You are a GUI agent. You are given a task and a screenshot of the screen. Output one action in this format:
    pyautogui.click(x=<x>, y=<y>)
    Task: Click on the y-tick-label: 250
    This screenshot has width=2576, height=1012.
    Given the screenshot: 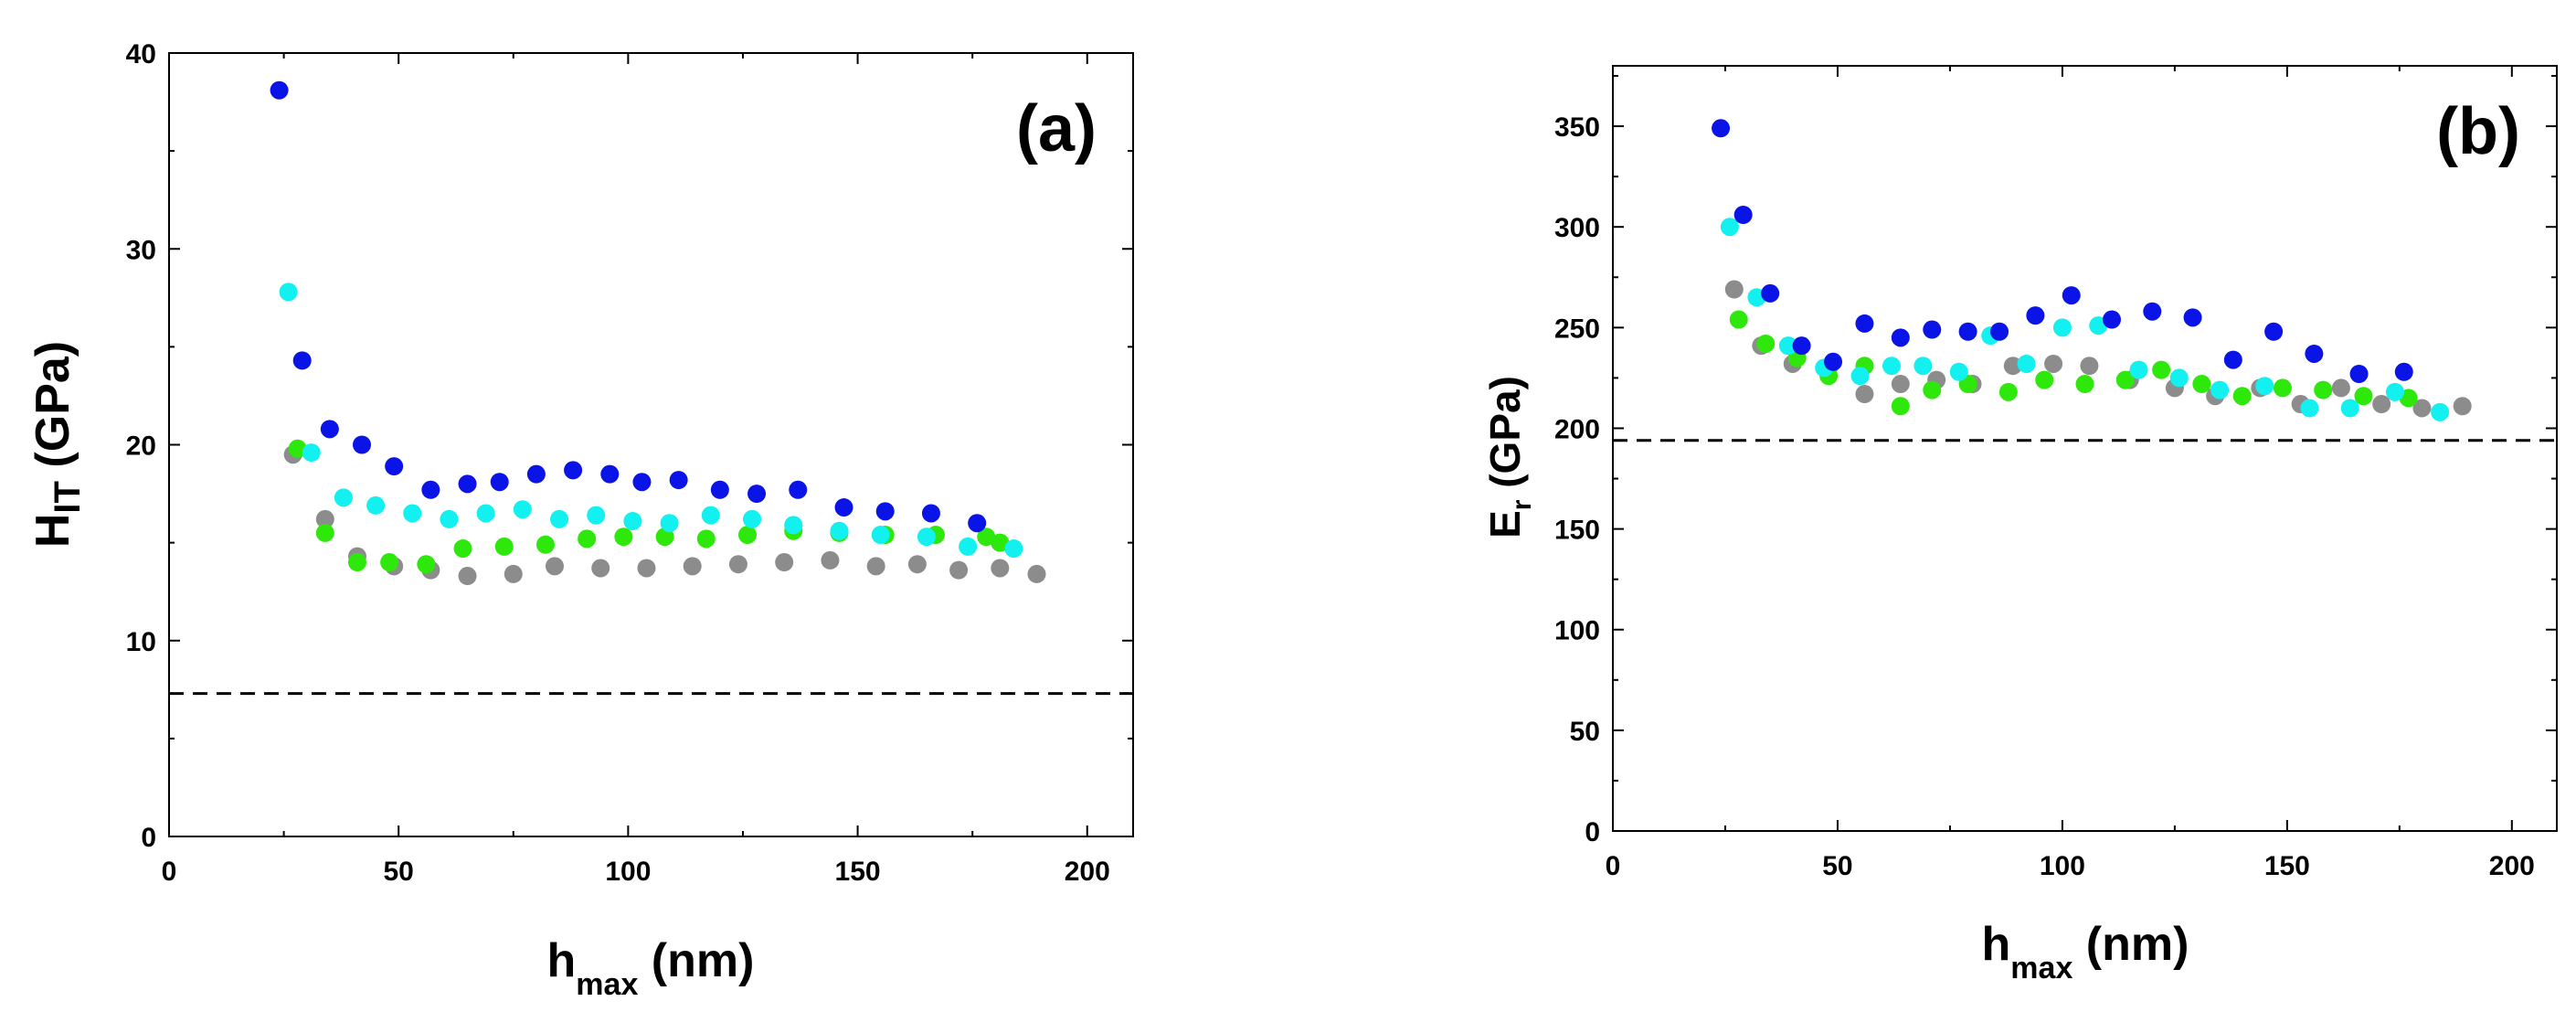 What is the action you would take?
    pyautogui.click(x=1577, y=329)
    